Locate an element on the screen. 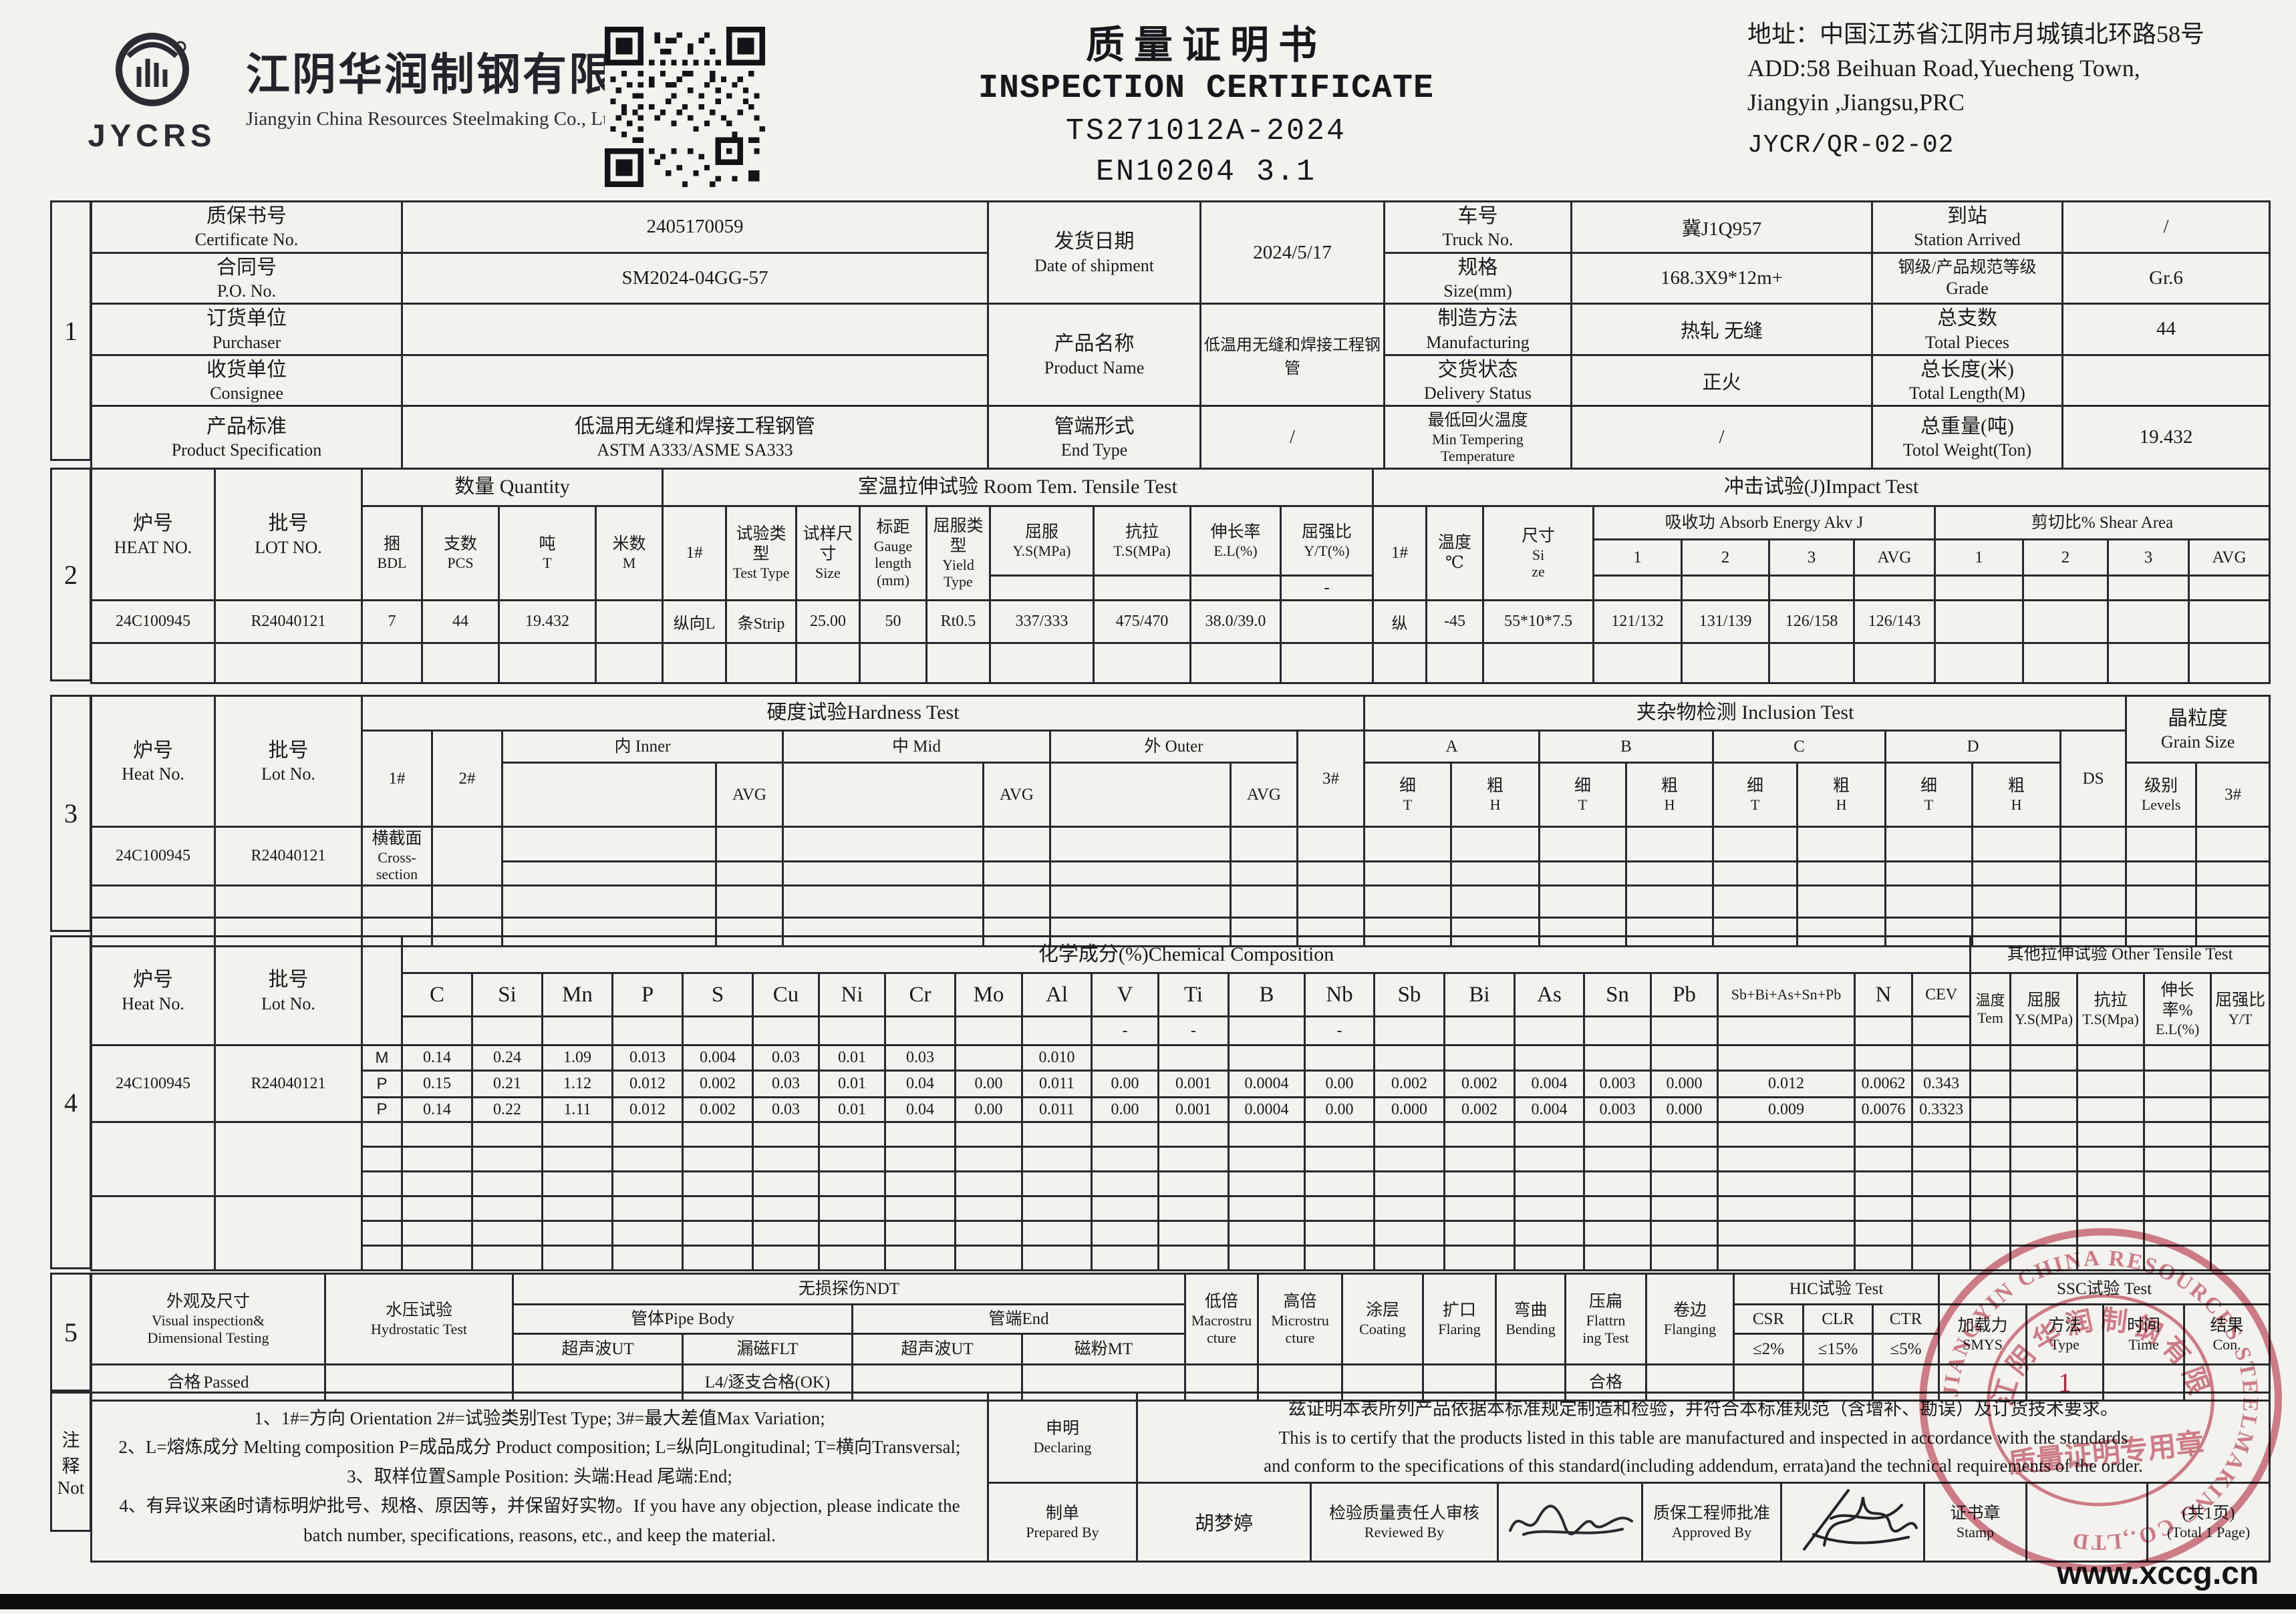 The width and height of the screenshot is (2296, 1614). melt-product-col is located at coordinates (382, 990).